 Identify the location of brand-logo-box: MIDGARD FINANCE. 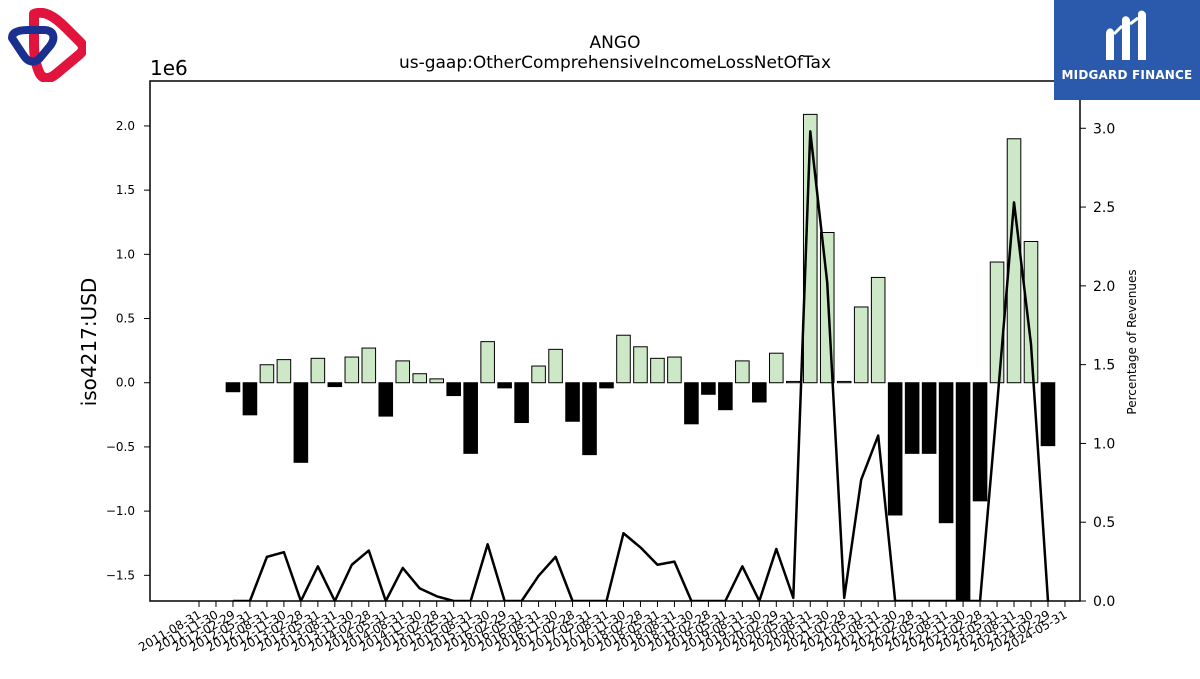
(1127, 50).